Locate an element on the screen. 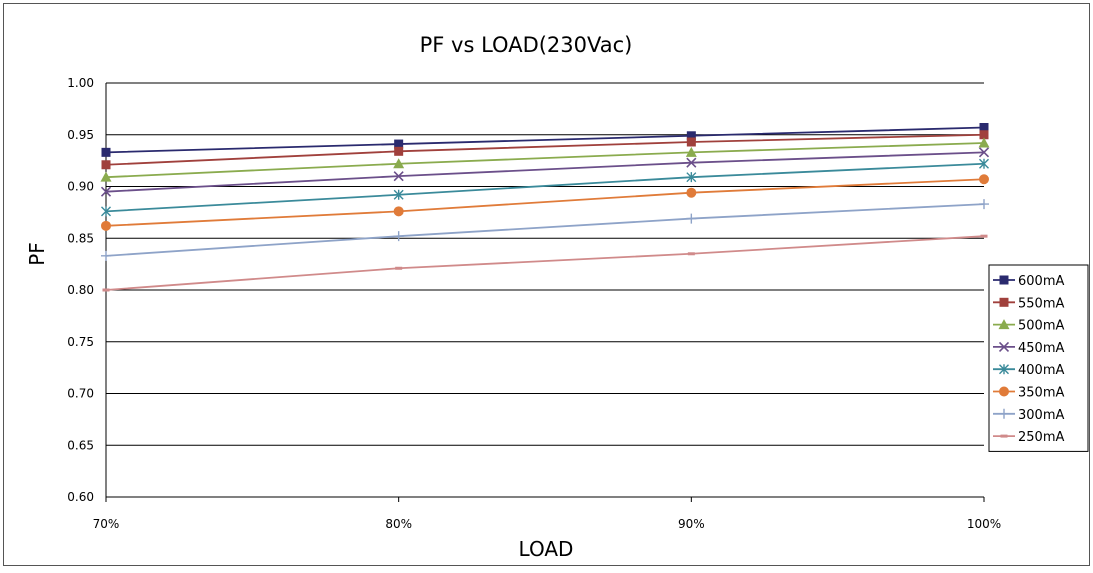  y-tick-label: 1.00 is located at coordinates (80, 83).